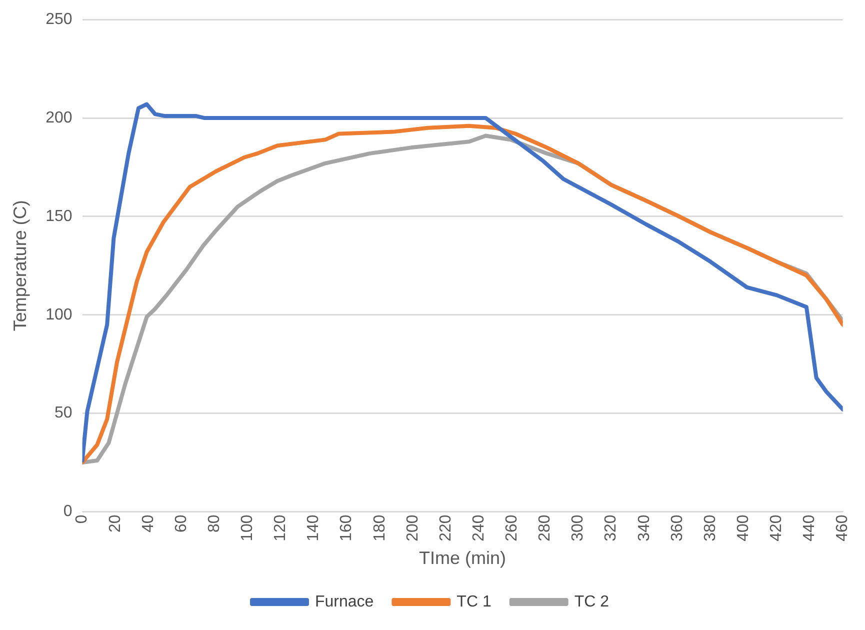 This screenshot has width=865, height=630. I want to click on x-tick-label: 220, so click(445, 528).